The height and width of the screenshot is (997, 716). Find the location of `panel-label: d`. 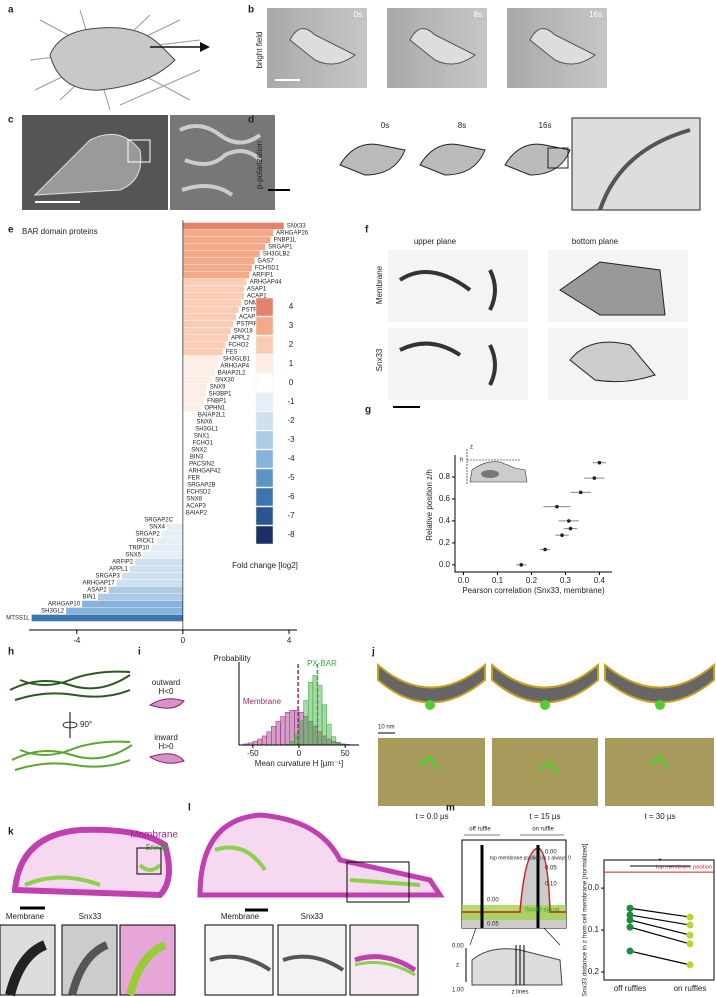

panel-label: d is located at coordinates (251, 120).